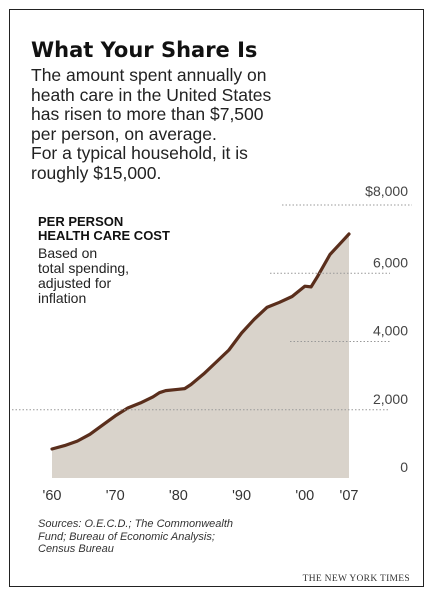 This screenshot has height=596, width=434. Describe the element at coordinates (139, 153) in the screenshot. I see `subtitle-line: For a typical household, it is` at that location.